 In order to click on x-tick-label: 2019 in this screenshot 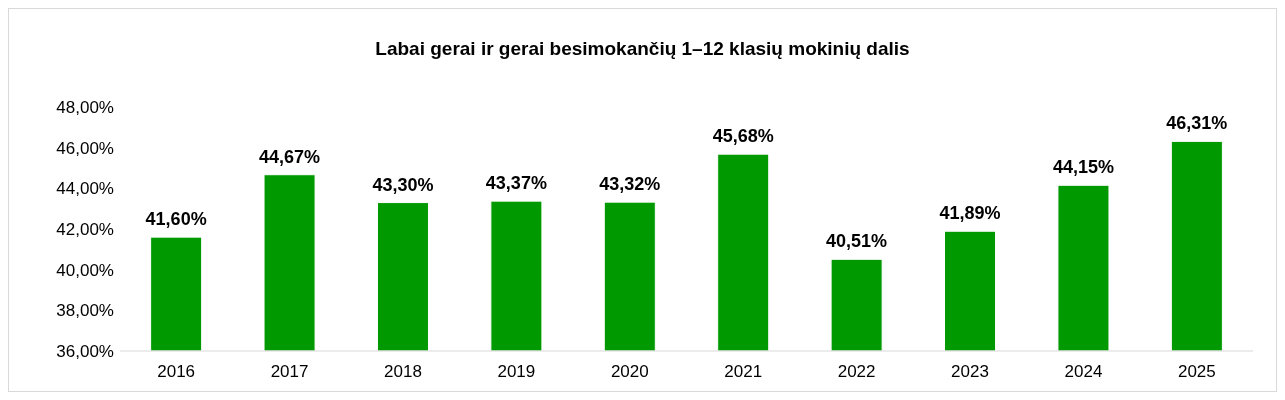, I will do `click(516, 371)`.